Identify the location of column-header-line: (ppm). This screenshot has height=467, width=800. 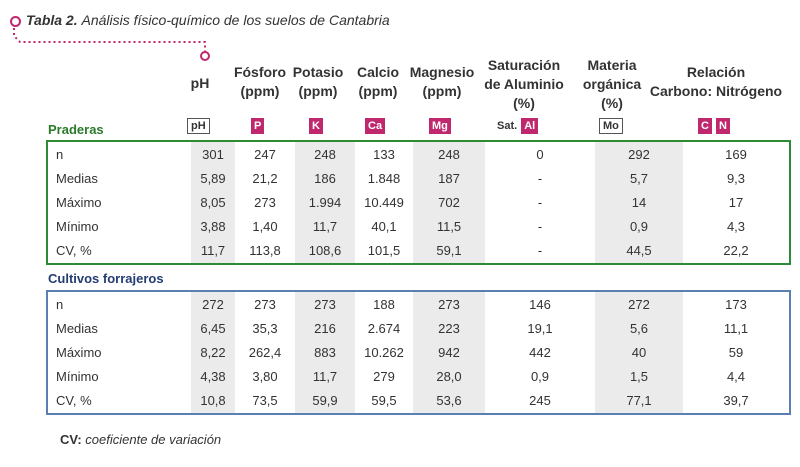
(318, 91).